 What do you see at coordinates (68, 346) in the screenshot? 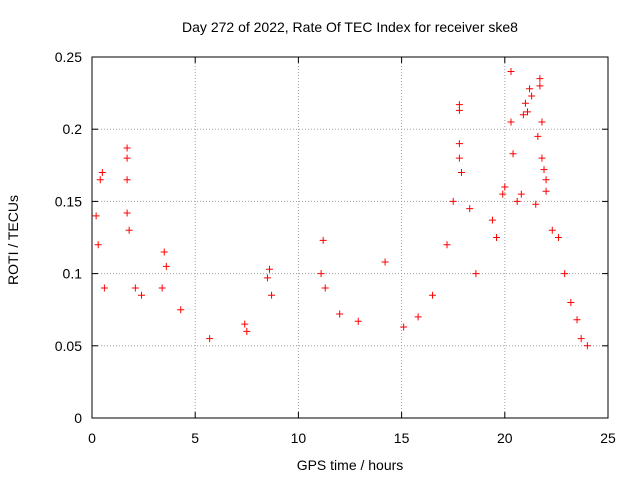
I see `y-tick-label: 0.05` at bounding box center [68, 346].